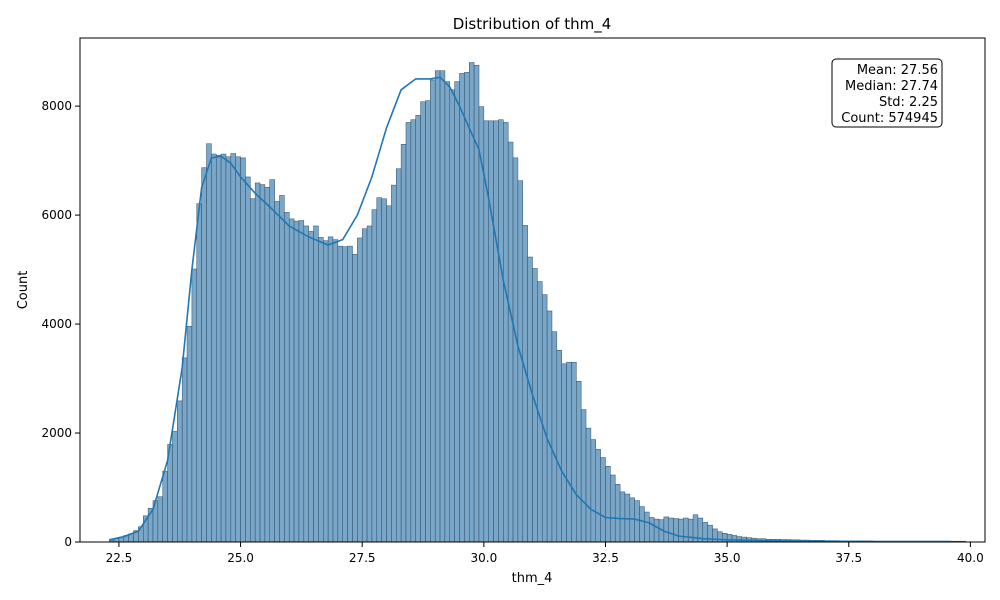 The image size is (1000, 600). What do you see at coordinates (23, 290) in the screenshot?
I see `y-axis-label: Count` at bounding box center [23, 290].